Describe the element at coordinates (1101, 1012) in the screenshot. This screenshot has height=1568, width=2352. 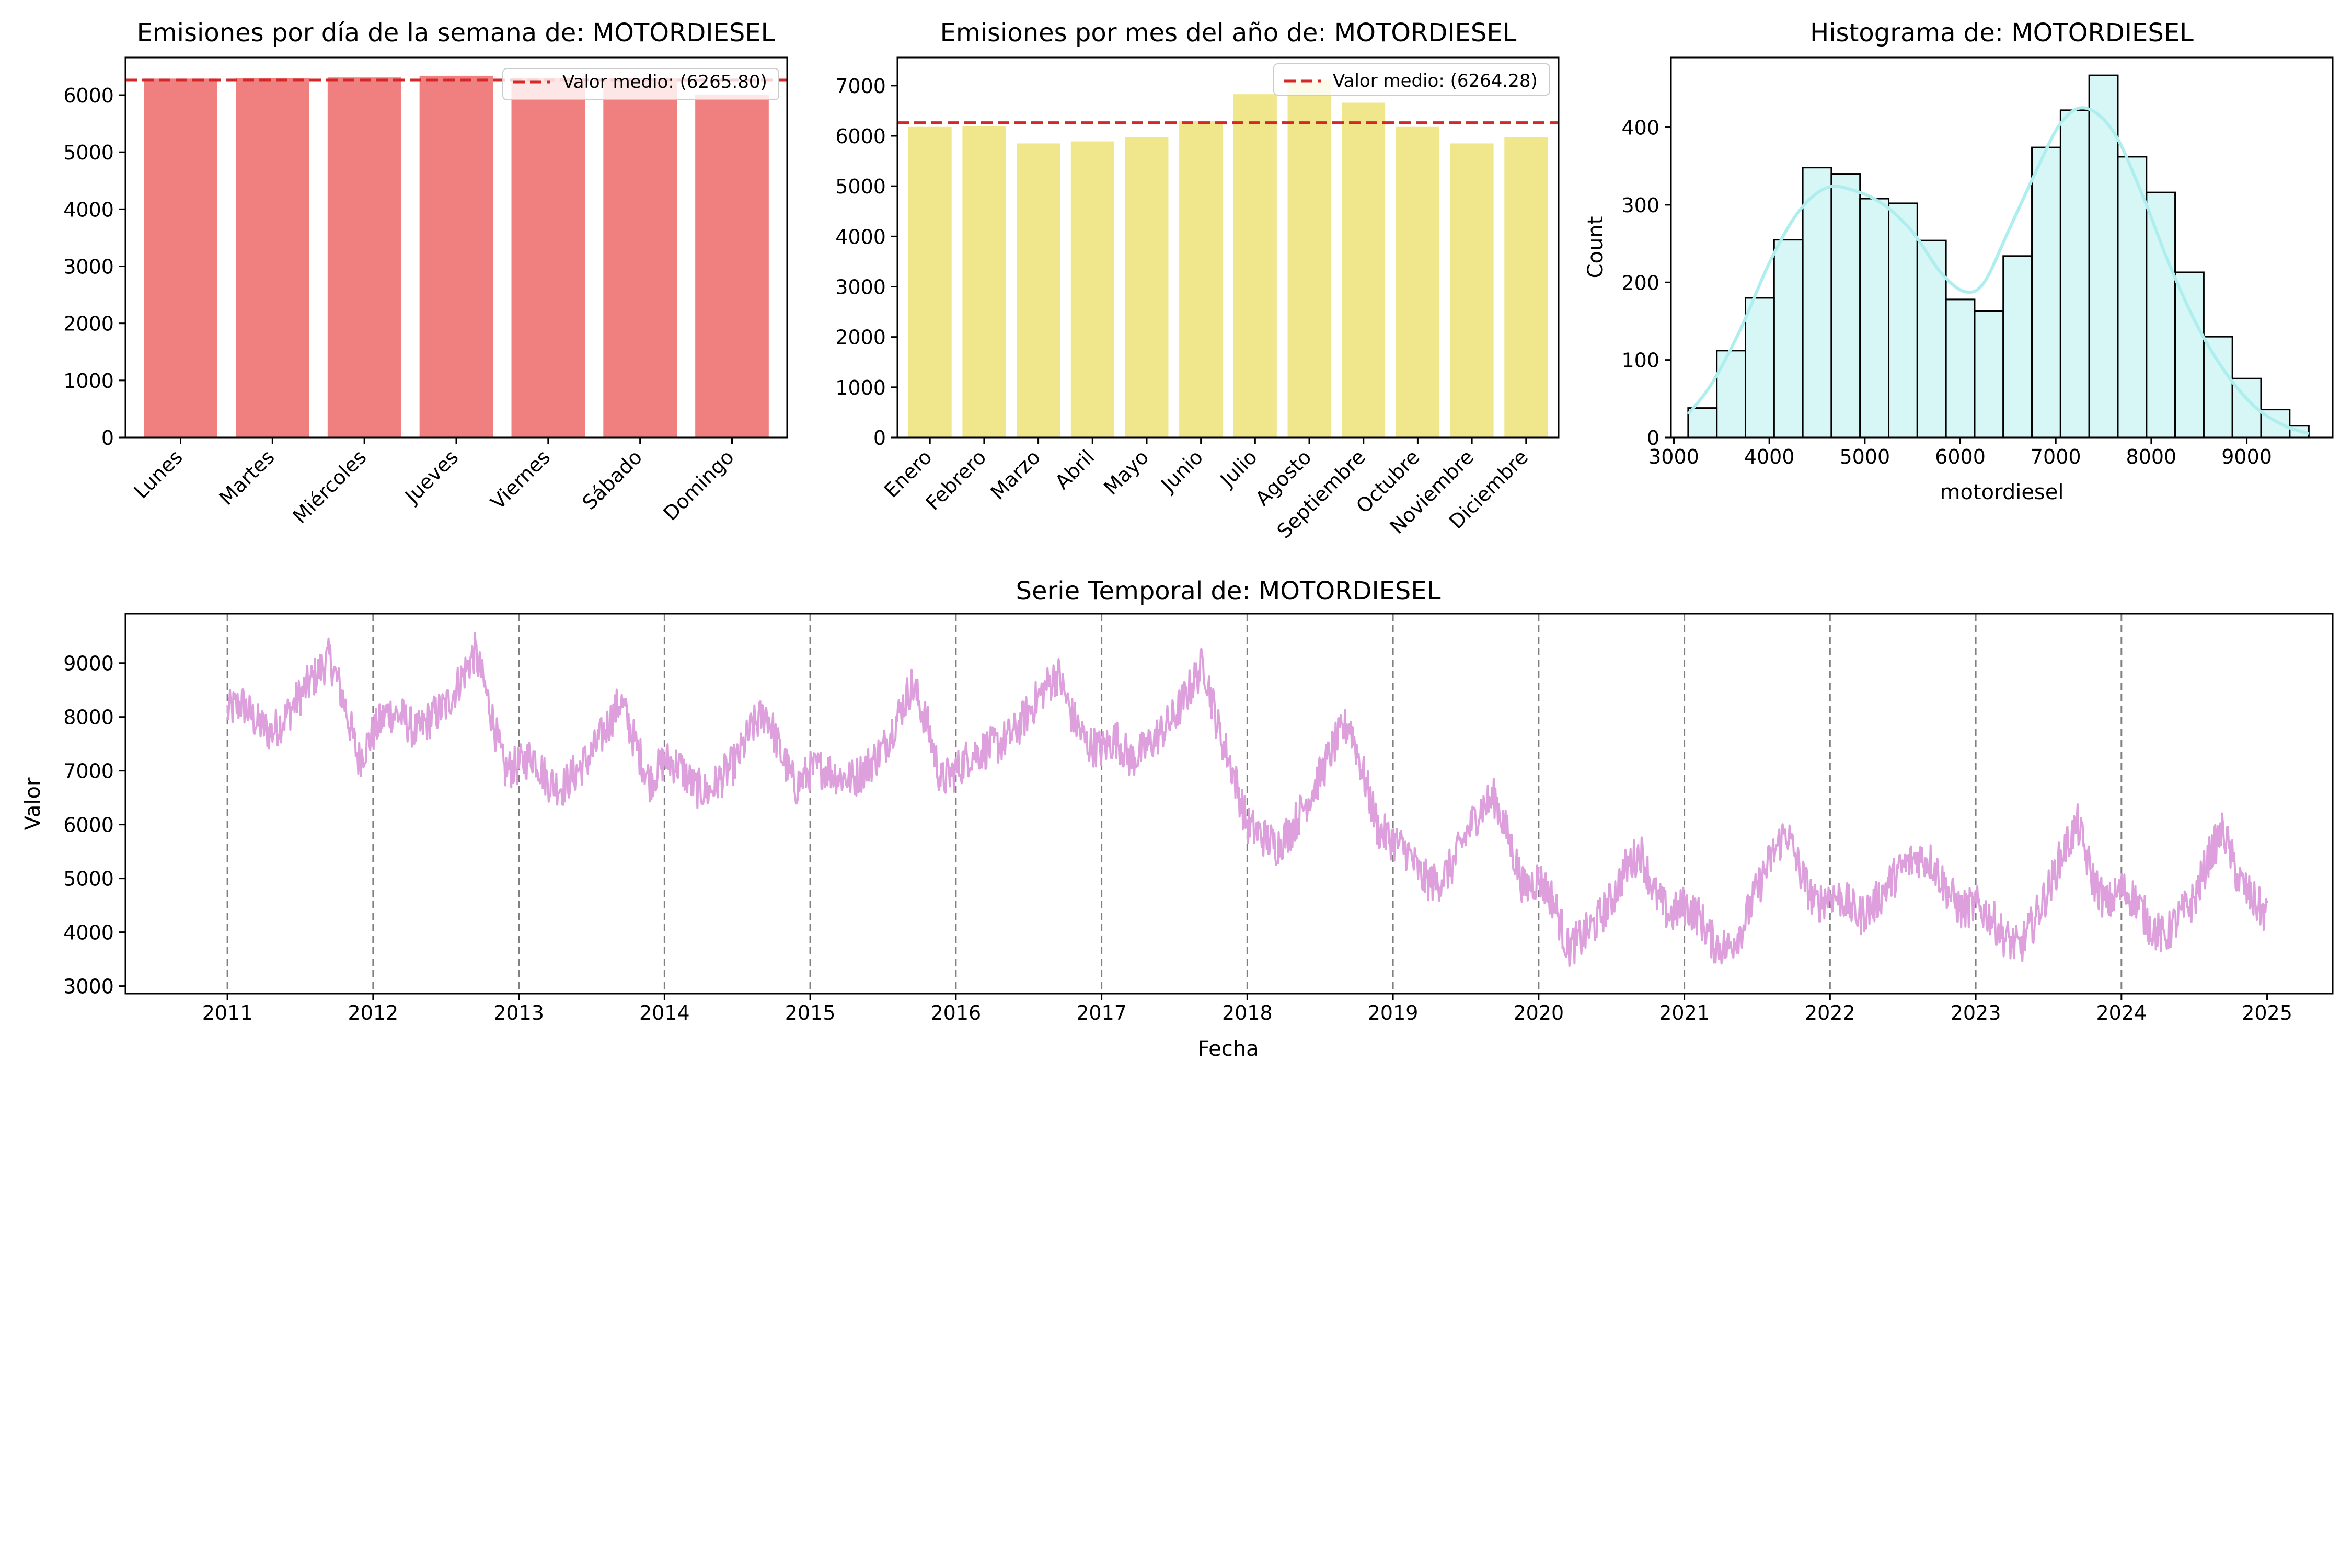
I see `x-tick-label: 2017` at that location.